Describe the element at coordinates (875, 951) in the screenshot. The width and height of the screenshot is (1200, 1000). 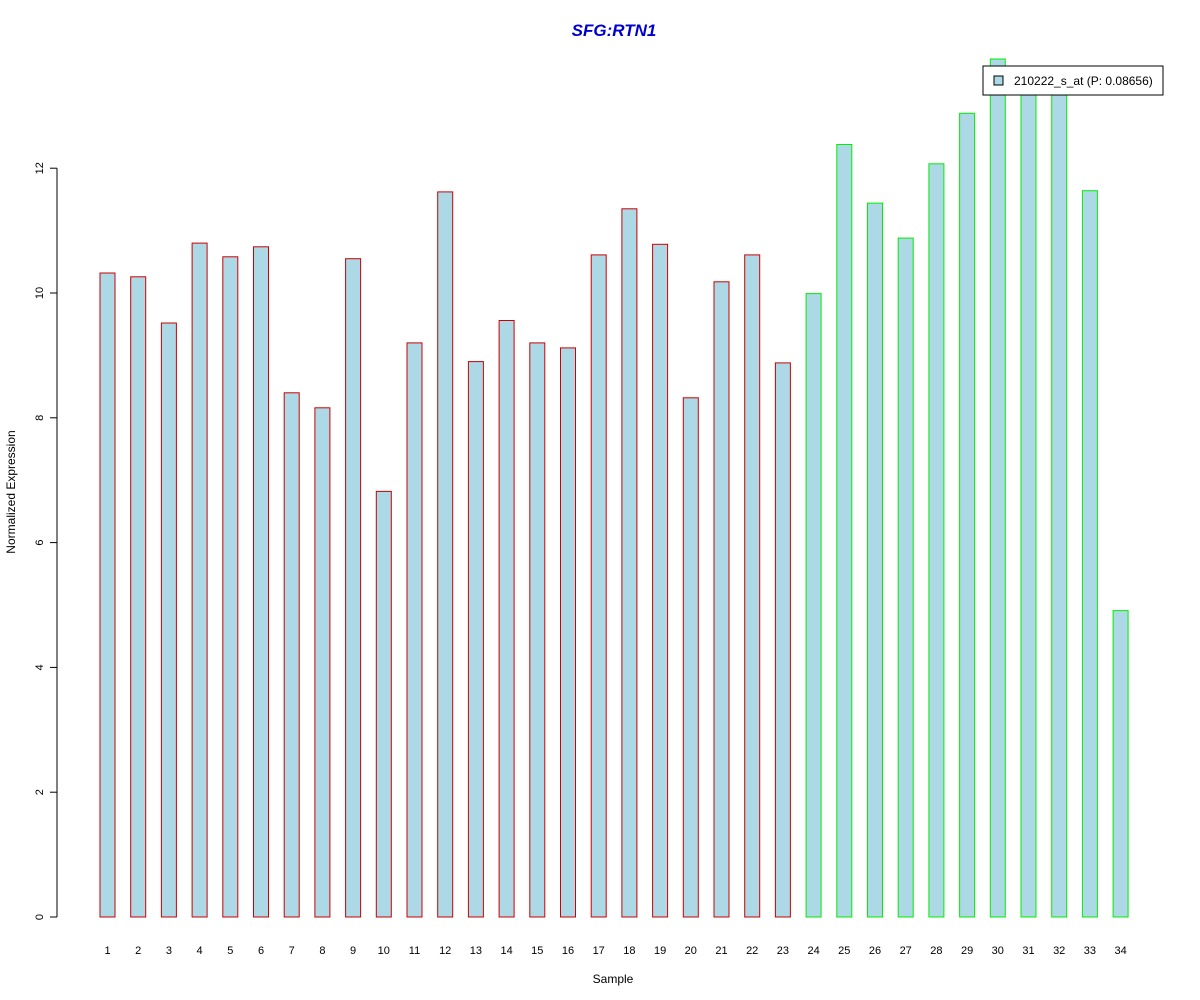
I see `x-tick-label: 26` at that location.